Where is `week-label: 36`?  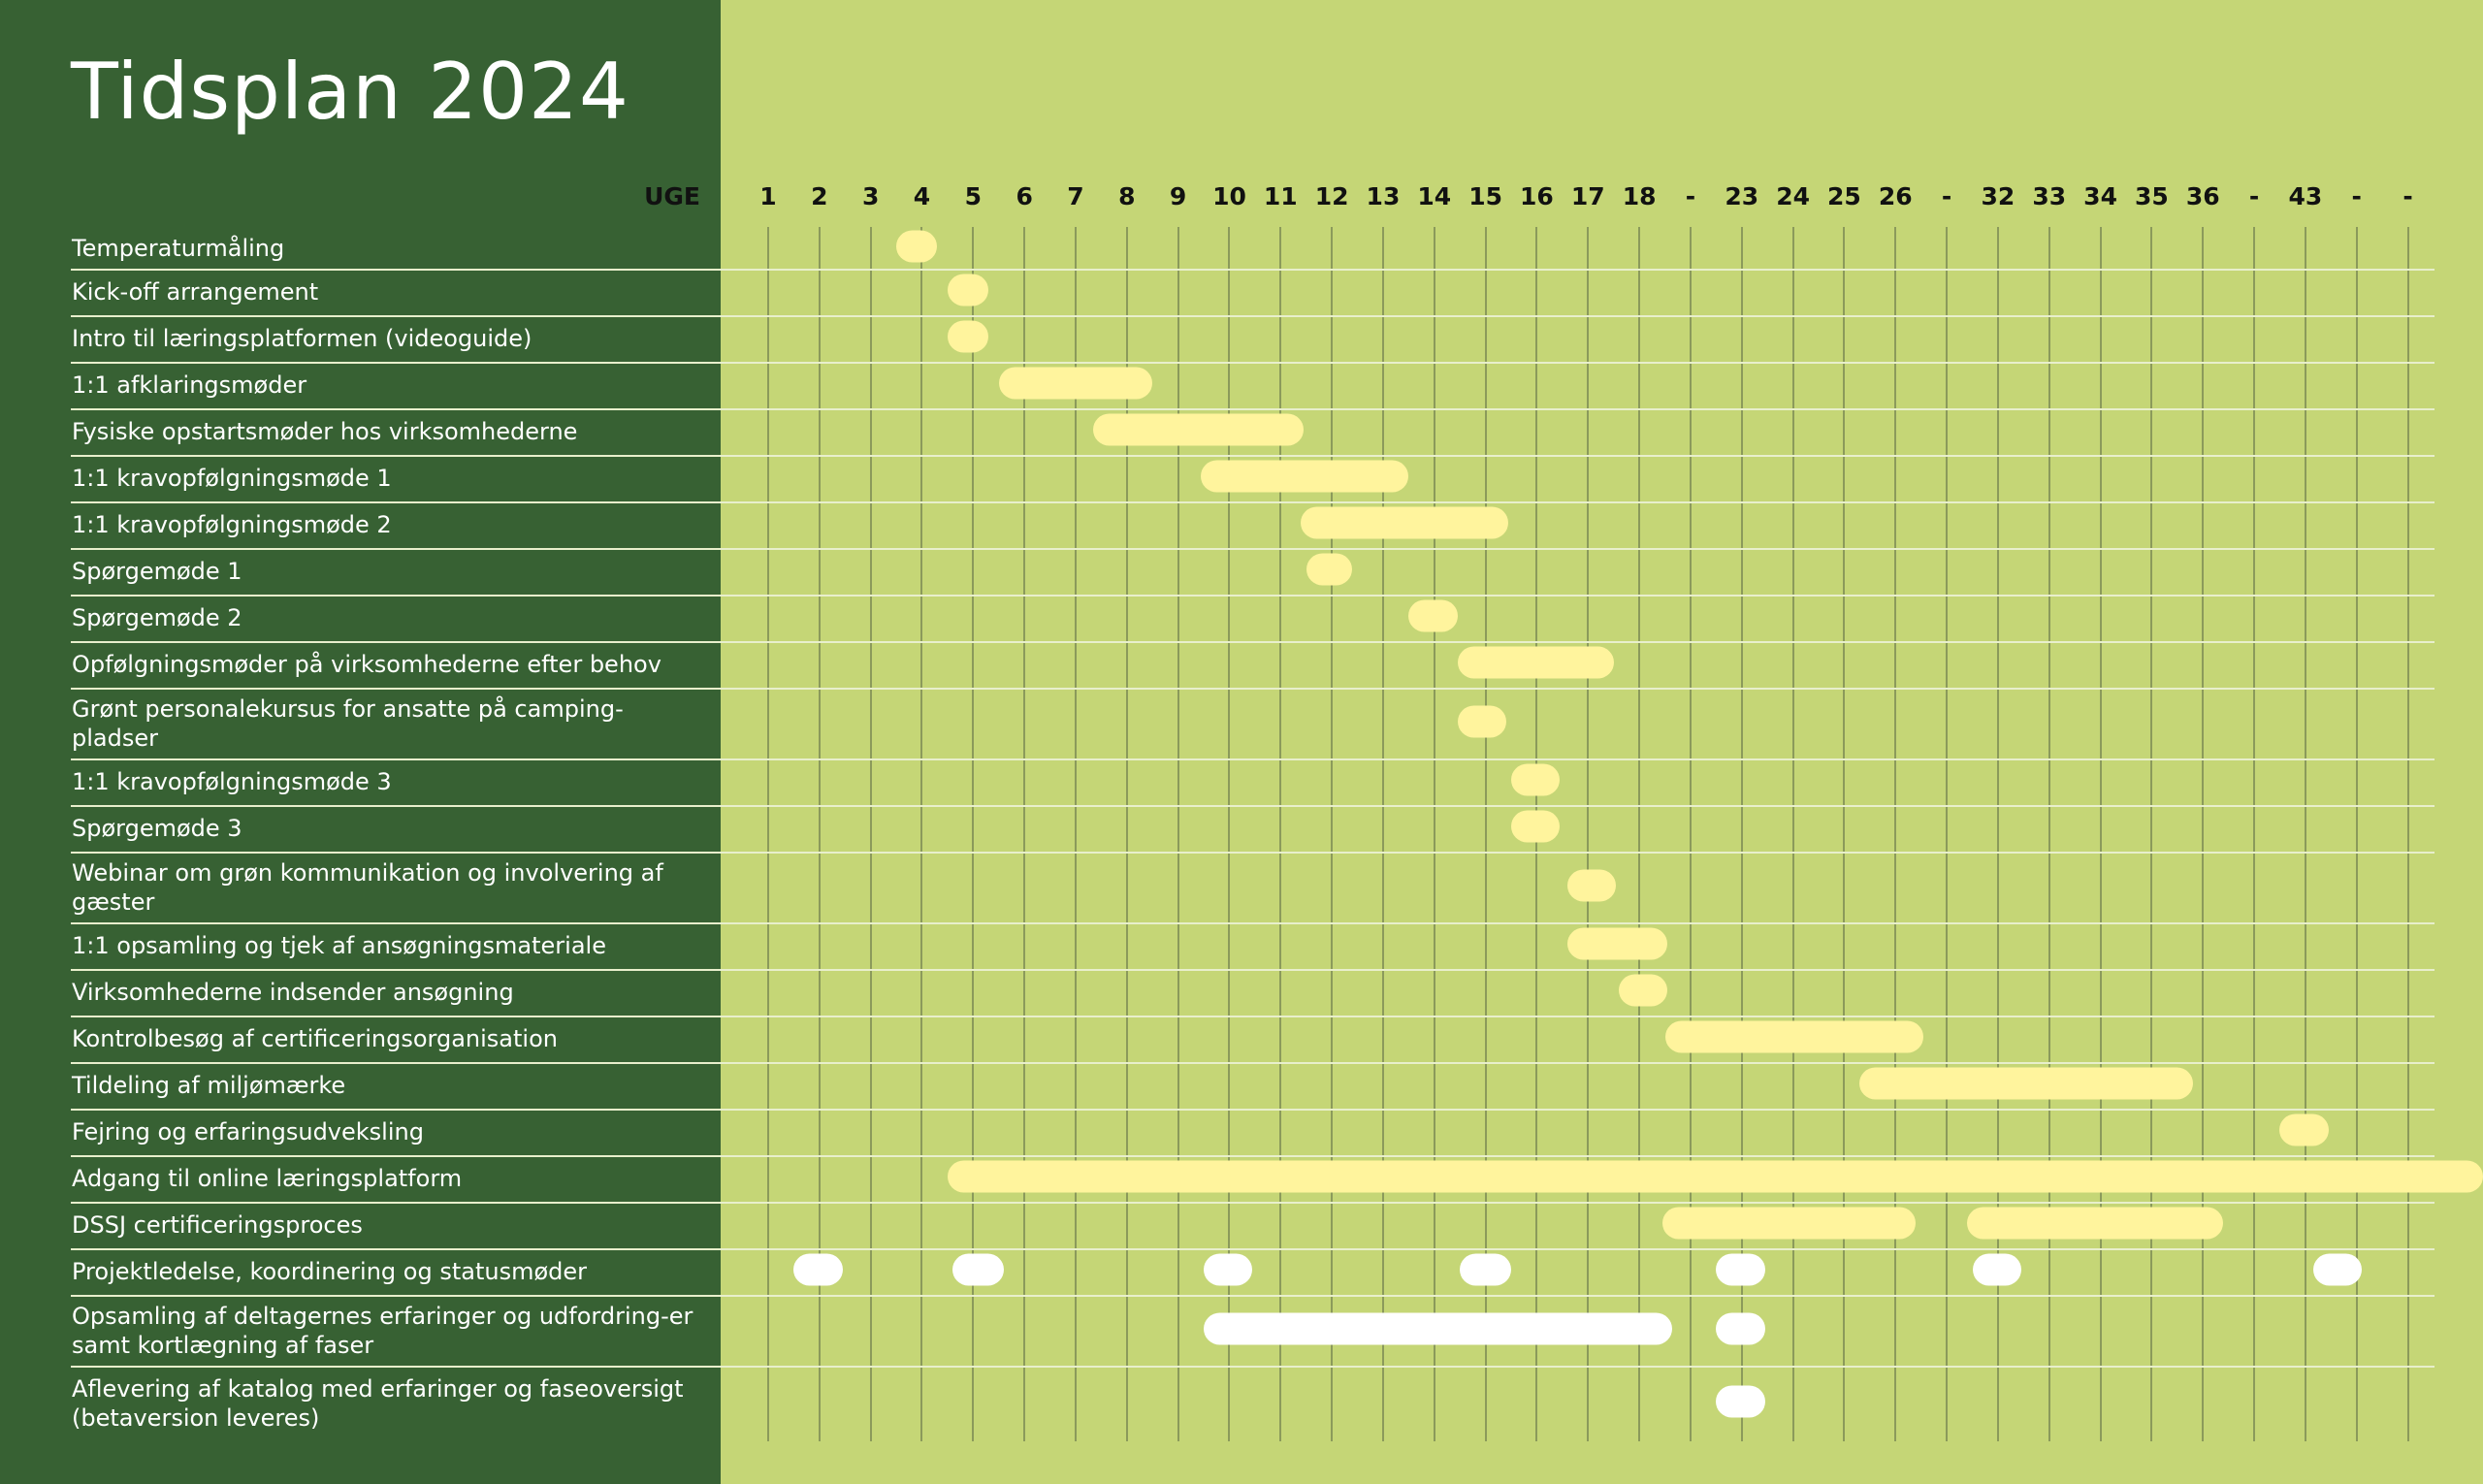 week-label: 36 is located at coordinates (2203, 196).